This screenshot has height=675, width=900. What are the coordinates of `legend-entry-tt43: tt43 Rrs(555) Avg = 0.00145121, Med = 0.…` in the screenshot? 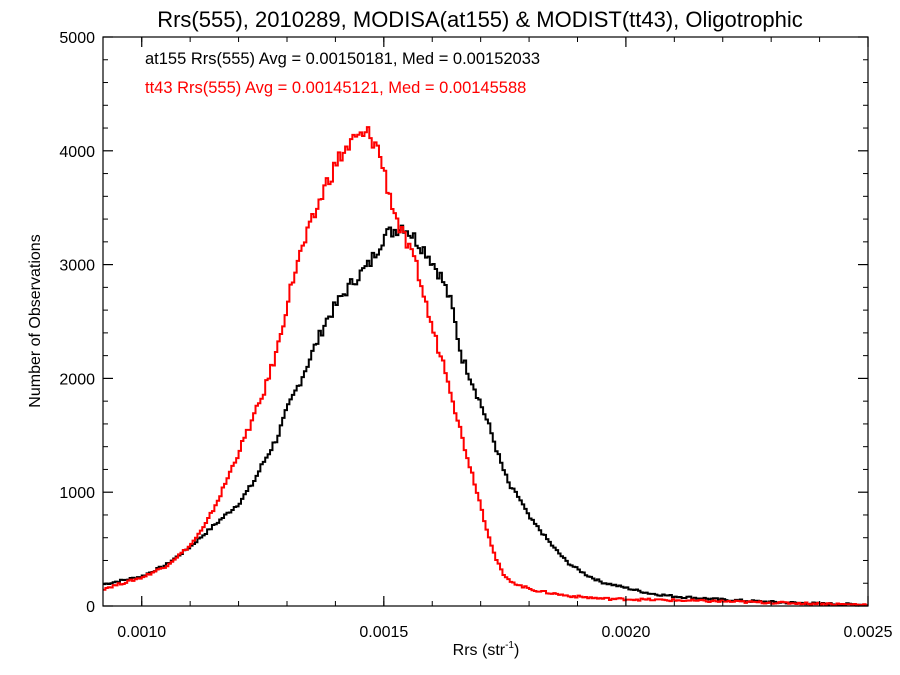 It's located at (335, 88).